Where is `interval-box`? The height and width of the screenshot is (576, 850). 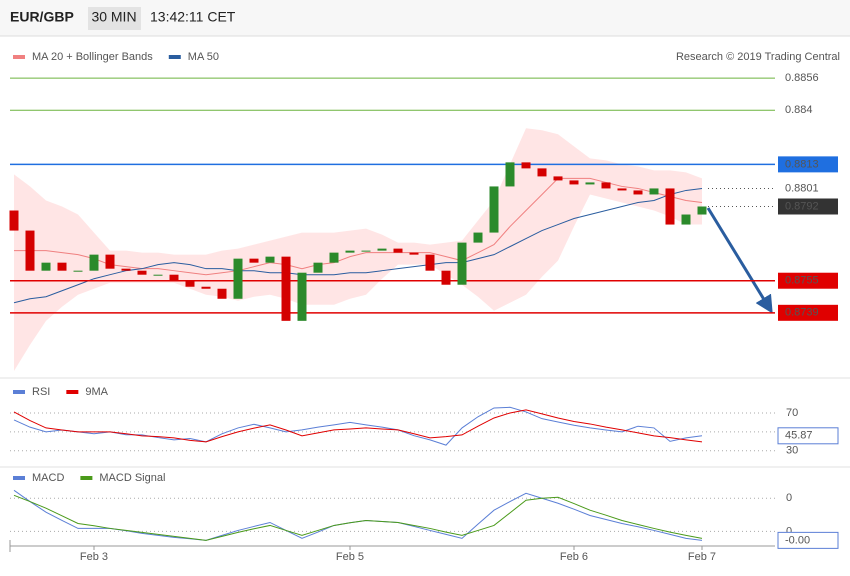 interval-box is located at coordinates (114, 18).